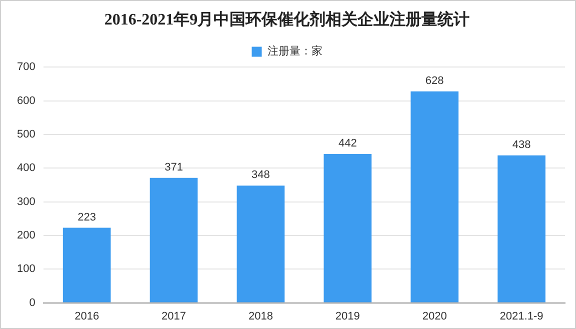  What do you see at coordinates (32, 302) in the screenshot?
I see `y-tick-label: 0` at bounding box center [32, 302].